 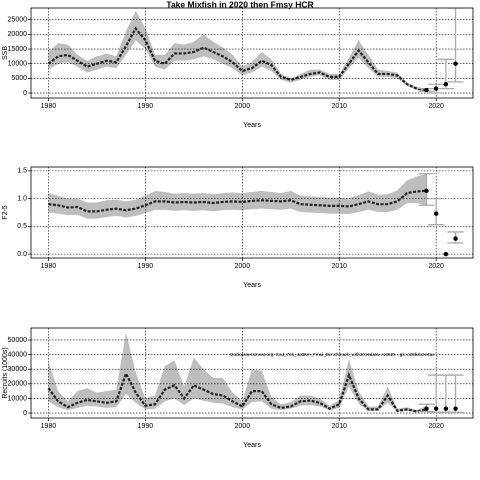 I want to click on y-tick-label: 40000, so click(x=18, y=354).